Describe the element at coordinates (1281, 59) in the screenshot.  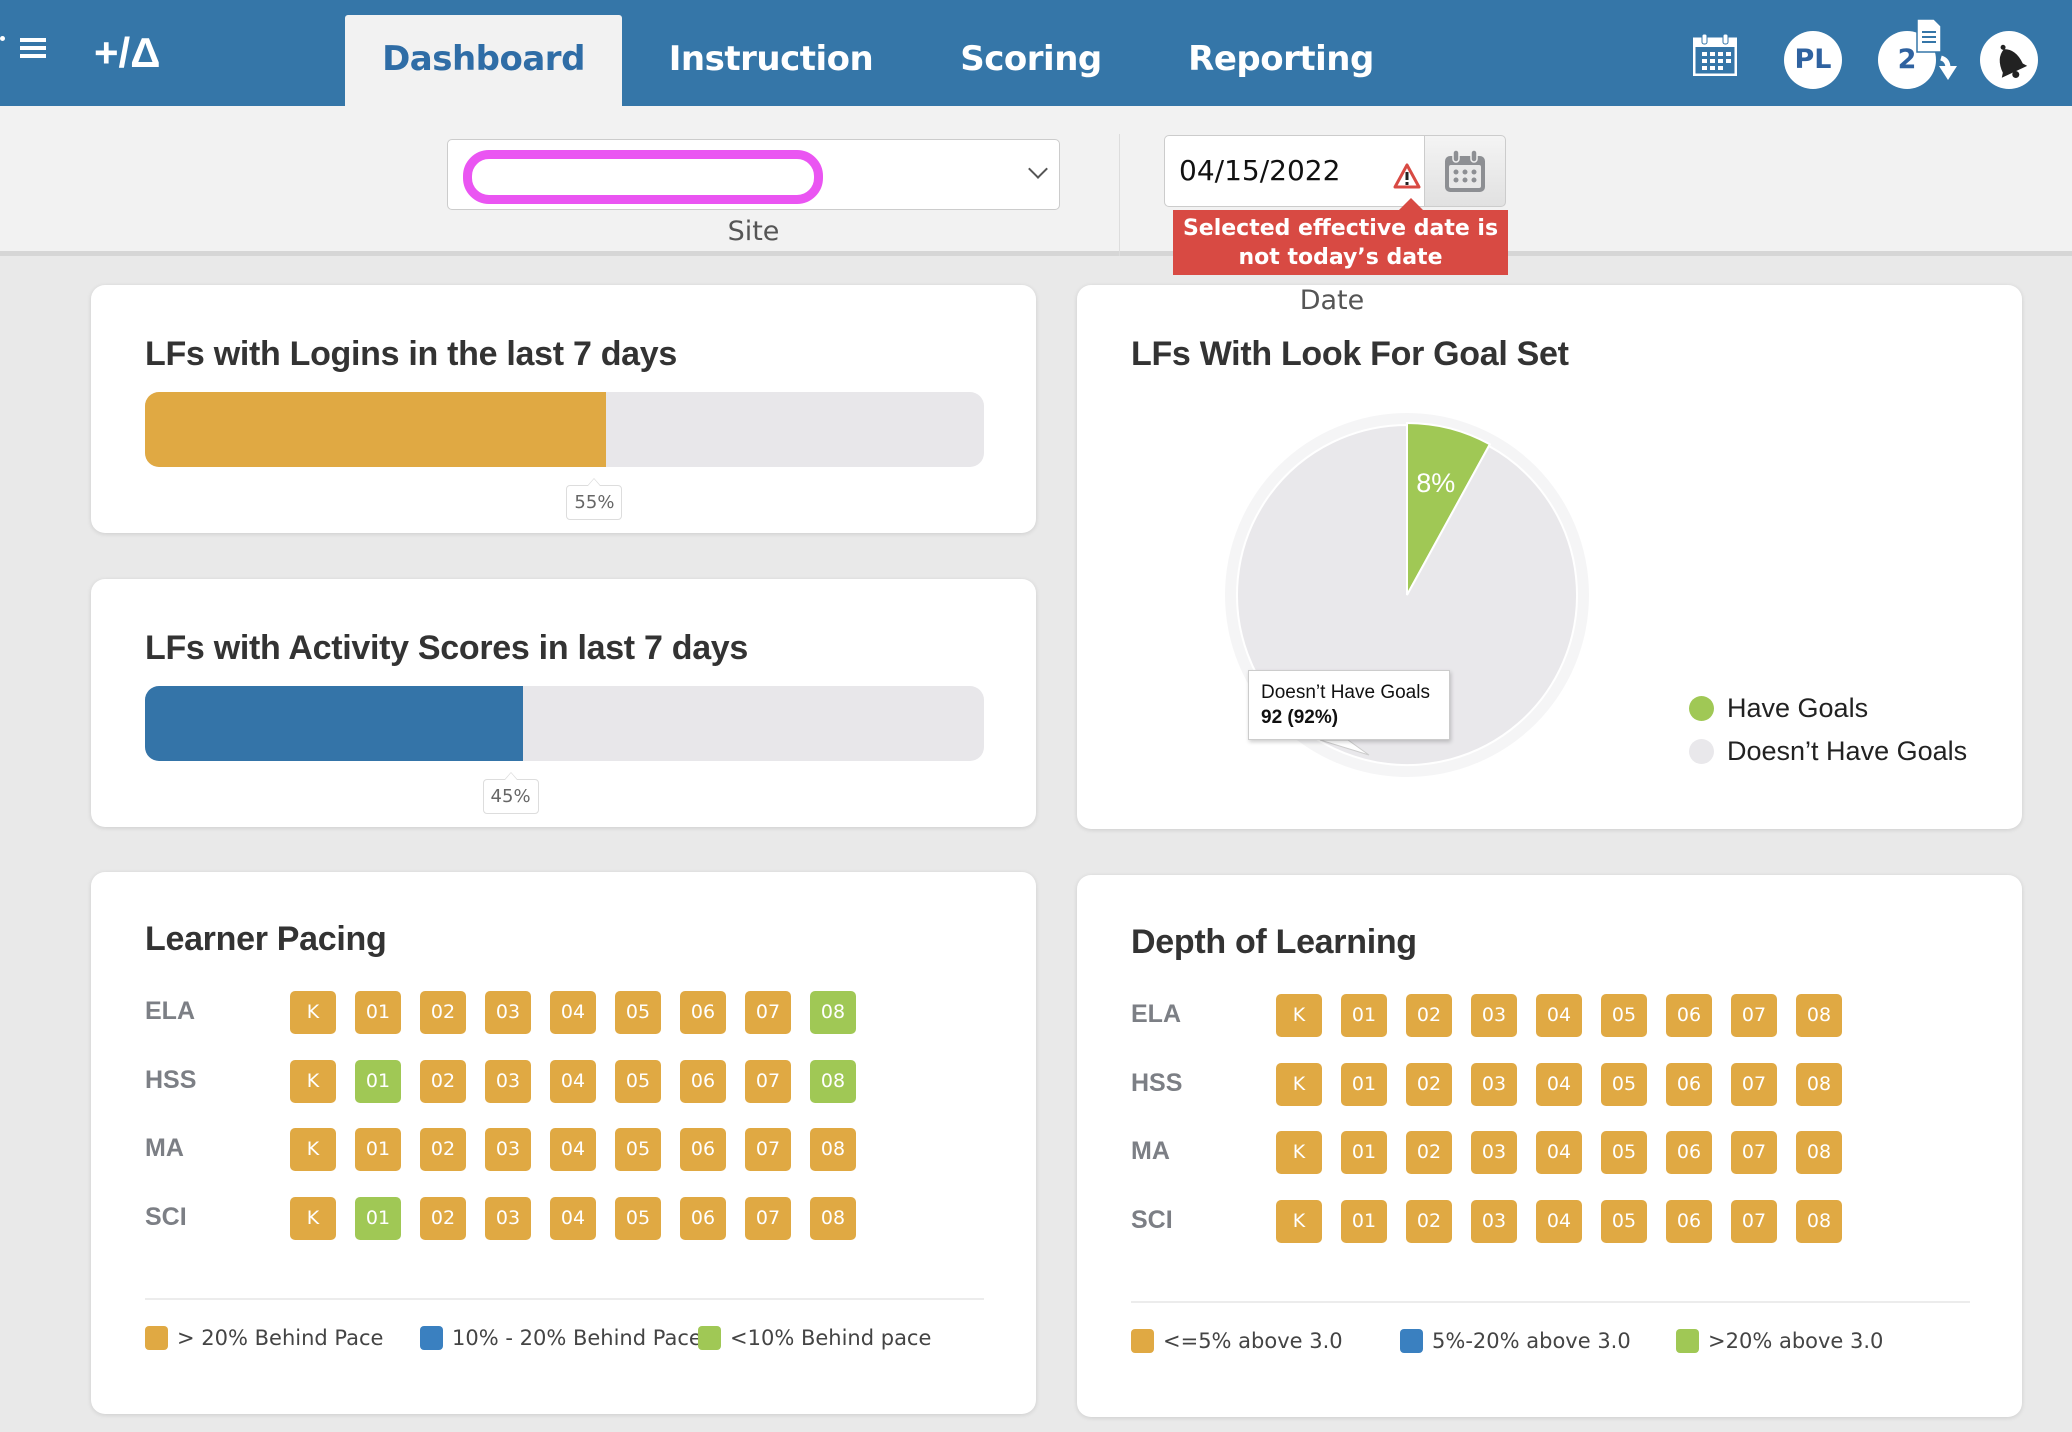
I see `tab-reporting: Reporting` at that location.